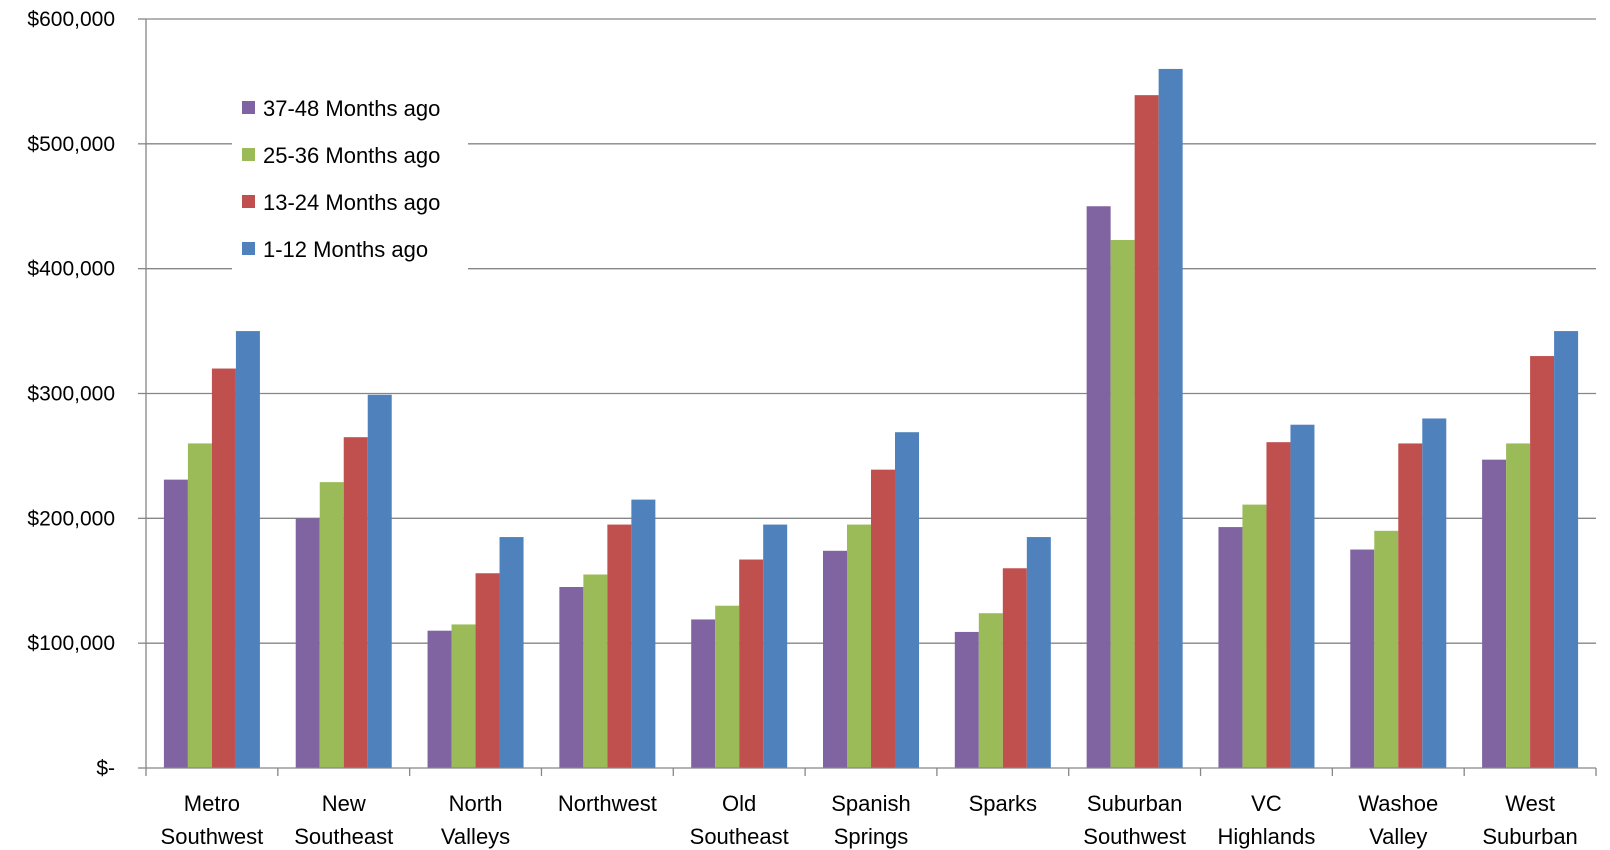  Describe the element at coordinates (1267, 836) in the screenshot. I see `x-category-label: Highlands` at that location.